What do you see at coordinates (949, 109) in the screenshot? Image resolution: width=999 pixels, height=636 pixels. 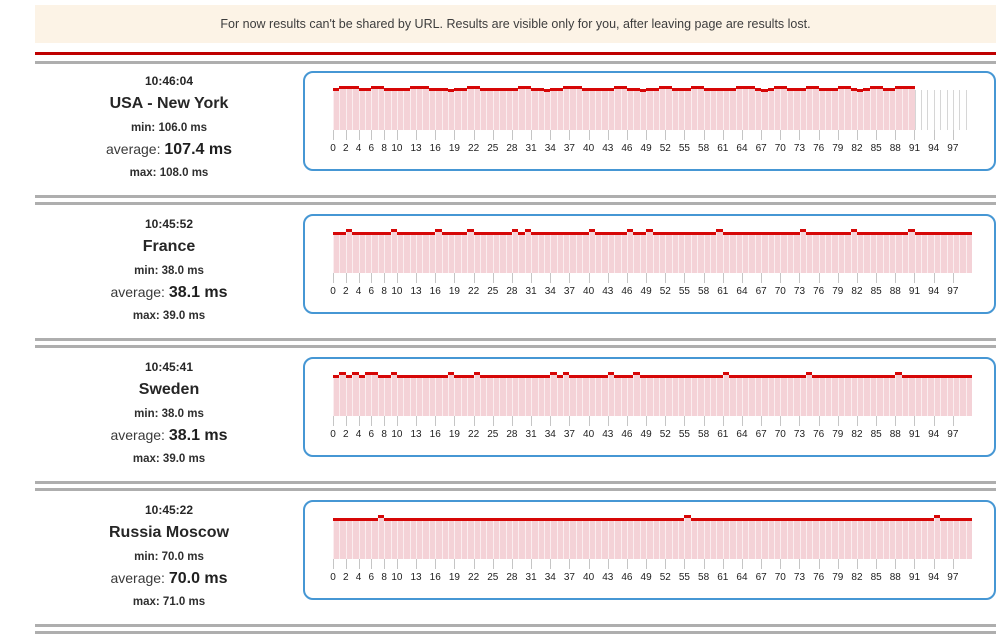 I see `ping-slot-pending` at bounding box center [949, 109].